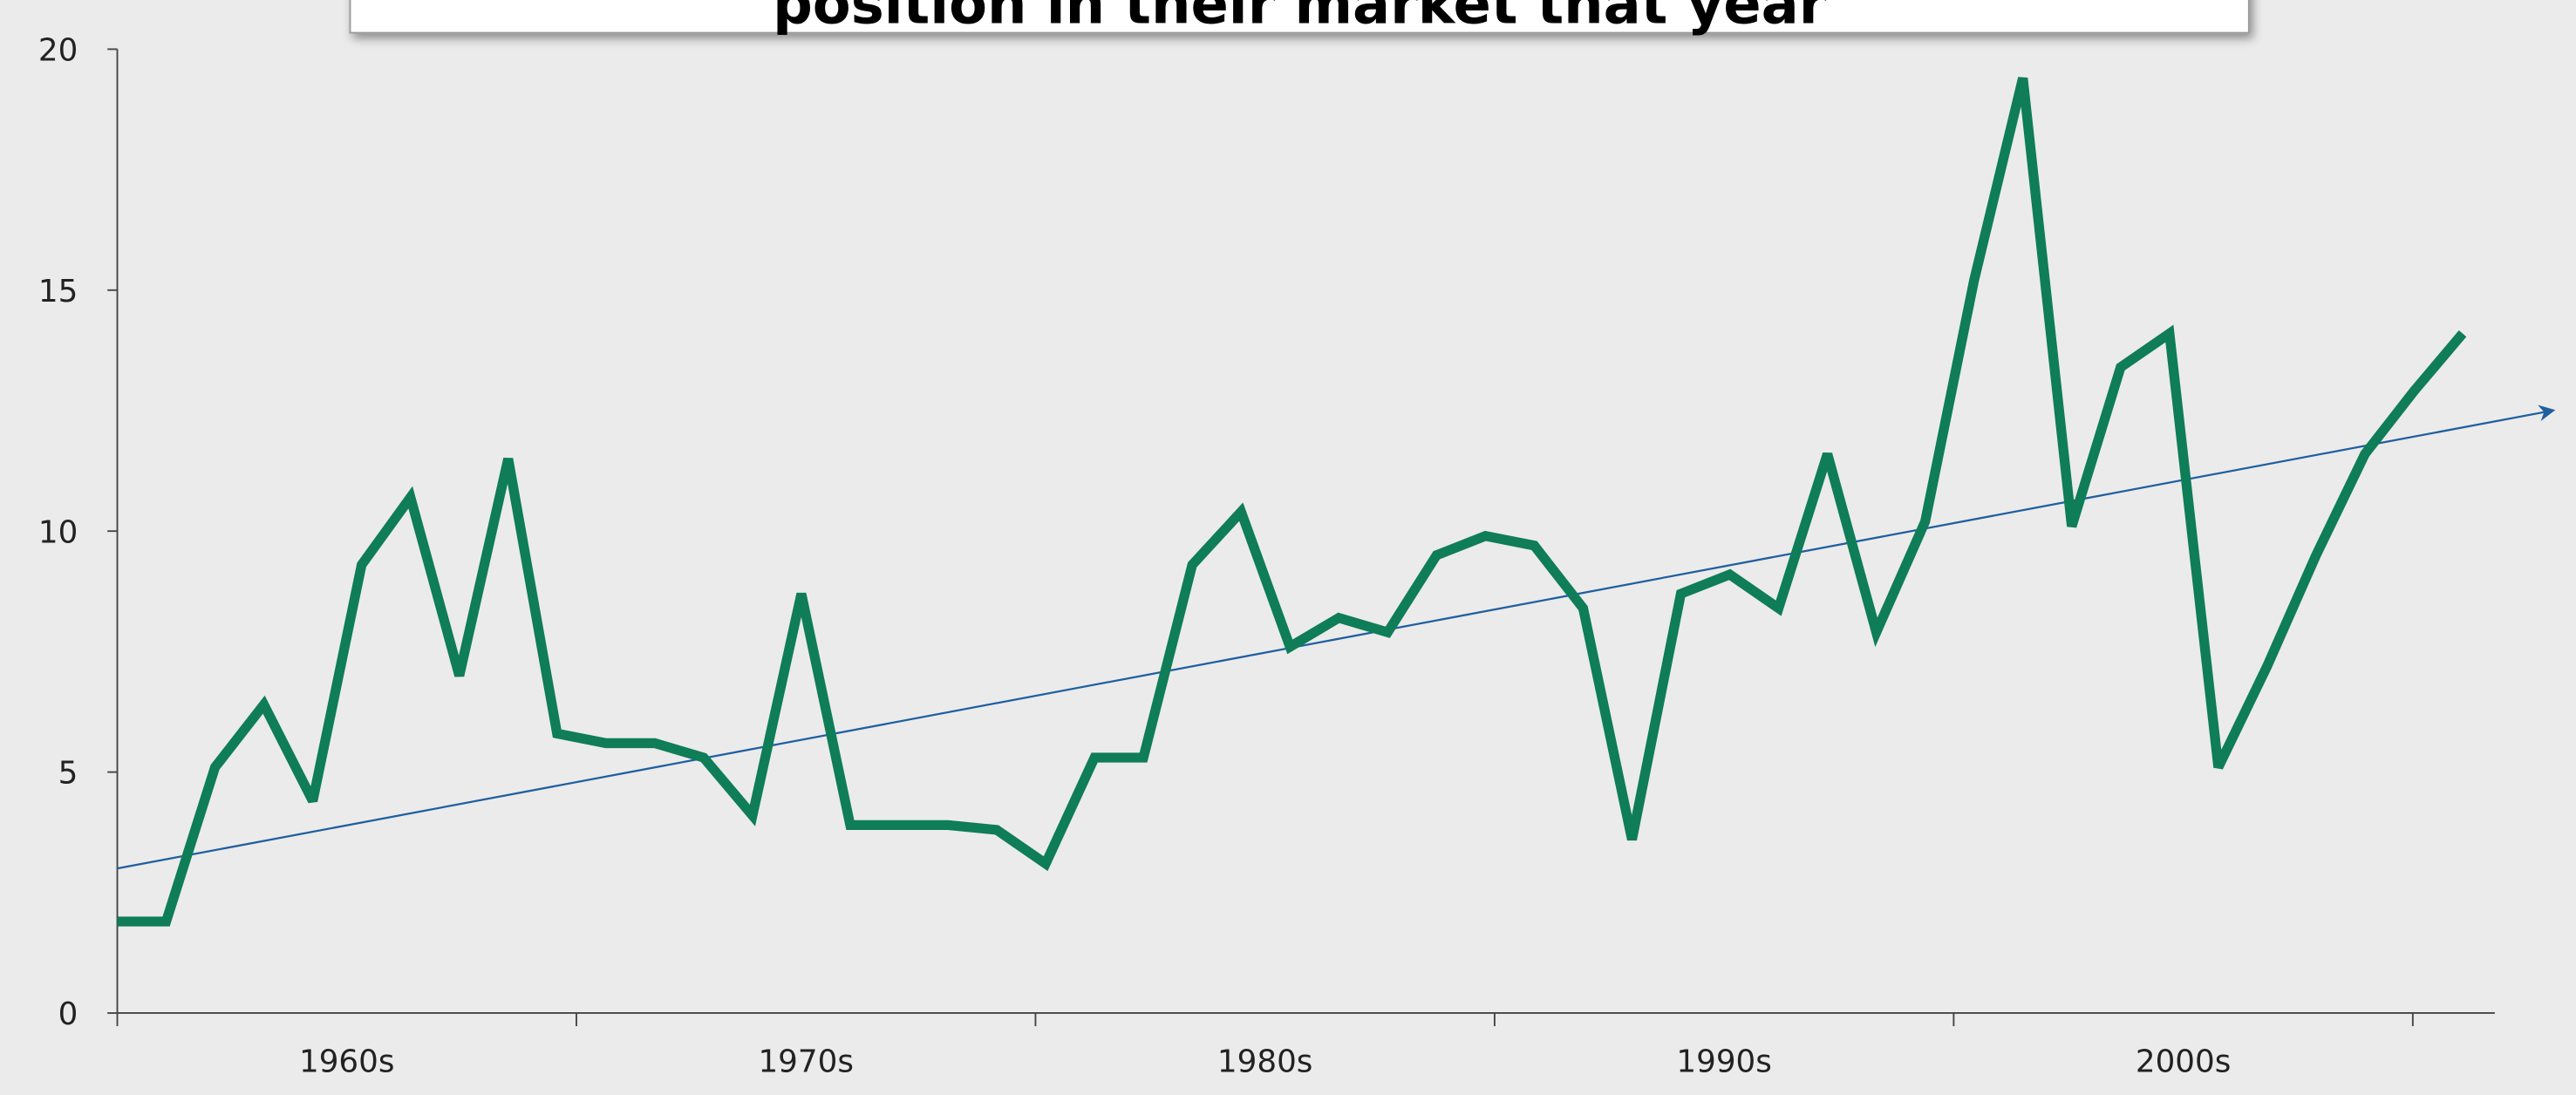 This screenshot has height=1095, width=2576. I want to click on y-tick-label: 5, so click(68, 774).